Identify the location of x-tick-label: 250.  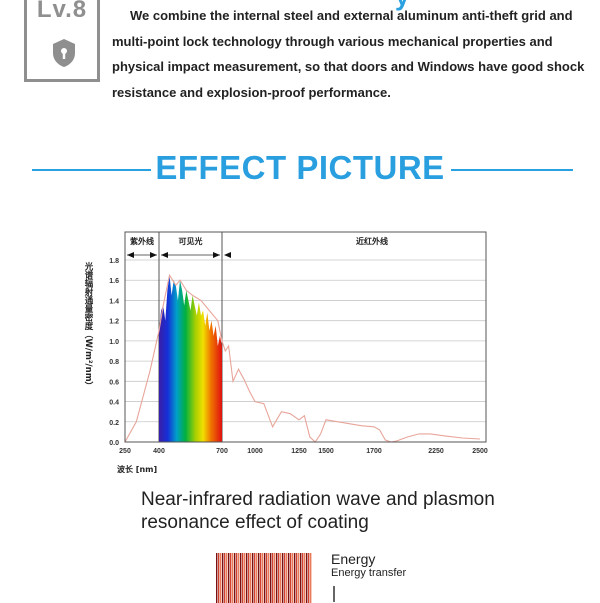
(125, 451).